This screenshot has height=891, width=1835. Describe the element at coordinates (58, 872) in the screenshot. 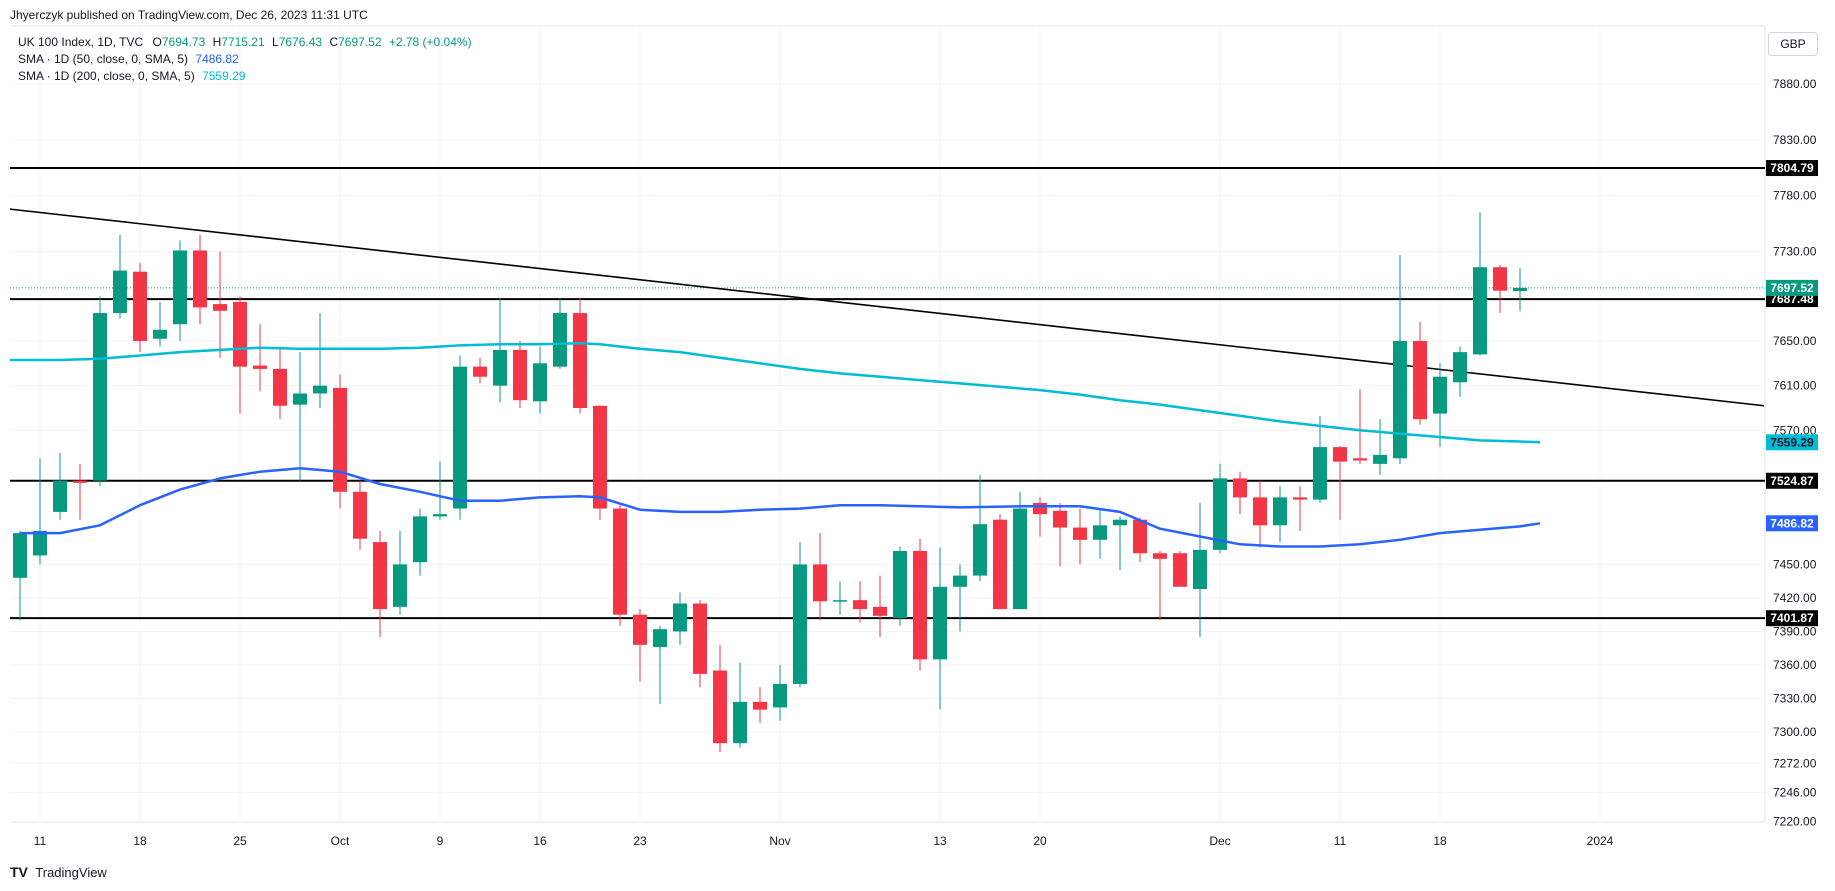

I see `tradingview-footer: TV TradingView` at that location.